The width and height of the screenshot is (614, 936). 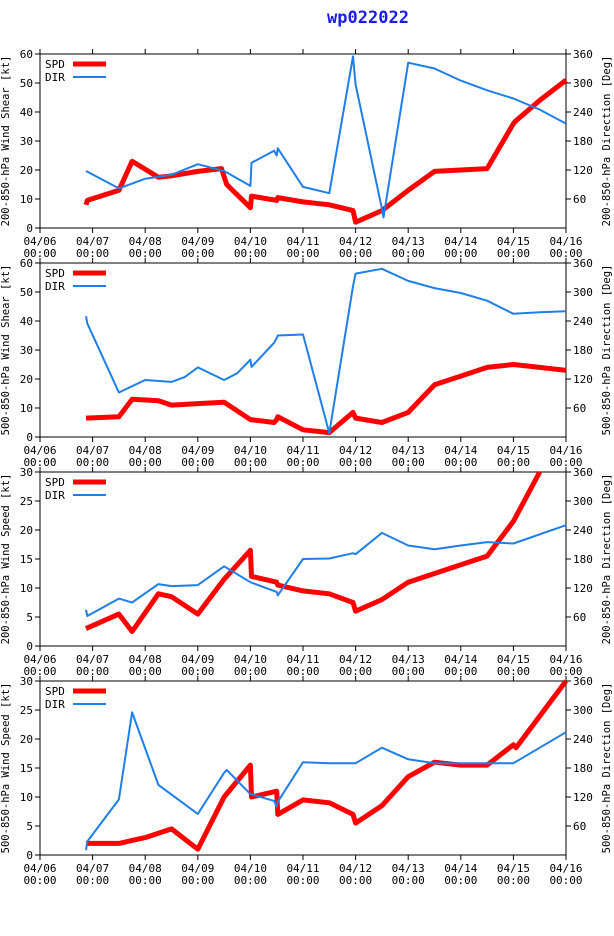 What do you see at coordinates (326, 781) in the screenshot?
I see `series-line-dir` at bounding box center [326, 781].